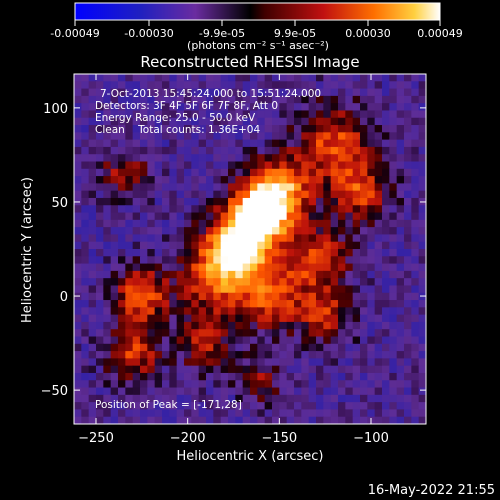 This screenshot has width=500, height=500. Describe the element at coordinates (188, 438) in the screenshot. I see `x-tick-label: −200` at that location.